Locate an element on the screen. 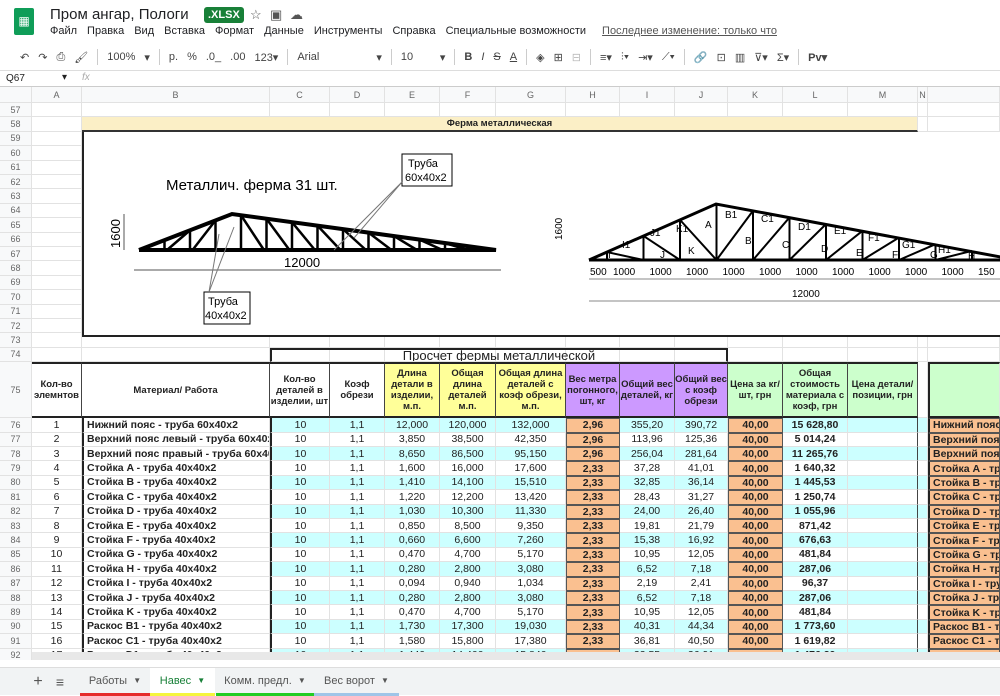 Image resolution: width=1000 pixels, height=696 pixels. table-cell: 44,34 is located at coordinates (701, 627).